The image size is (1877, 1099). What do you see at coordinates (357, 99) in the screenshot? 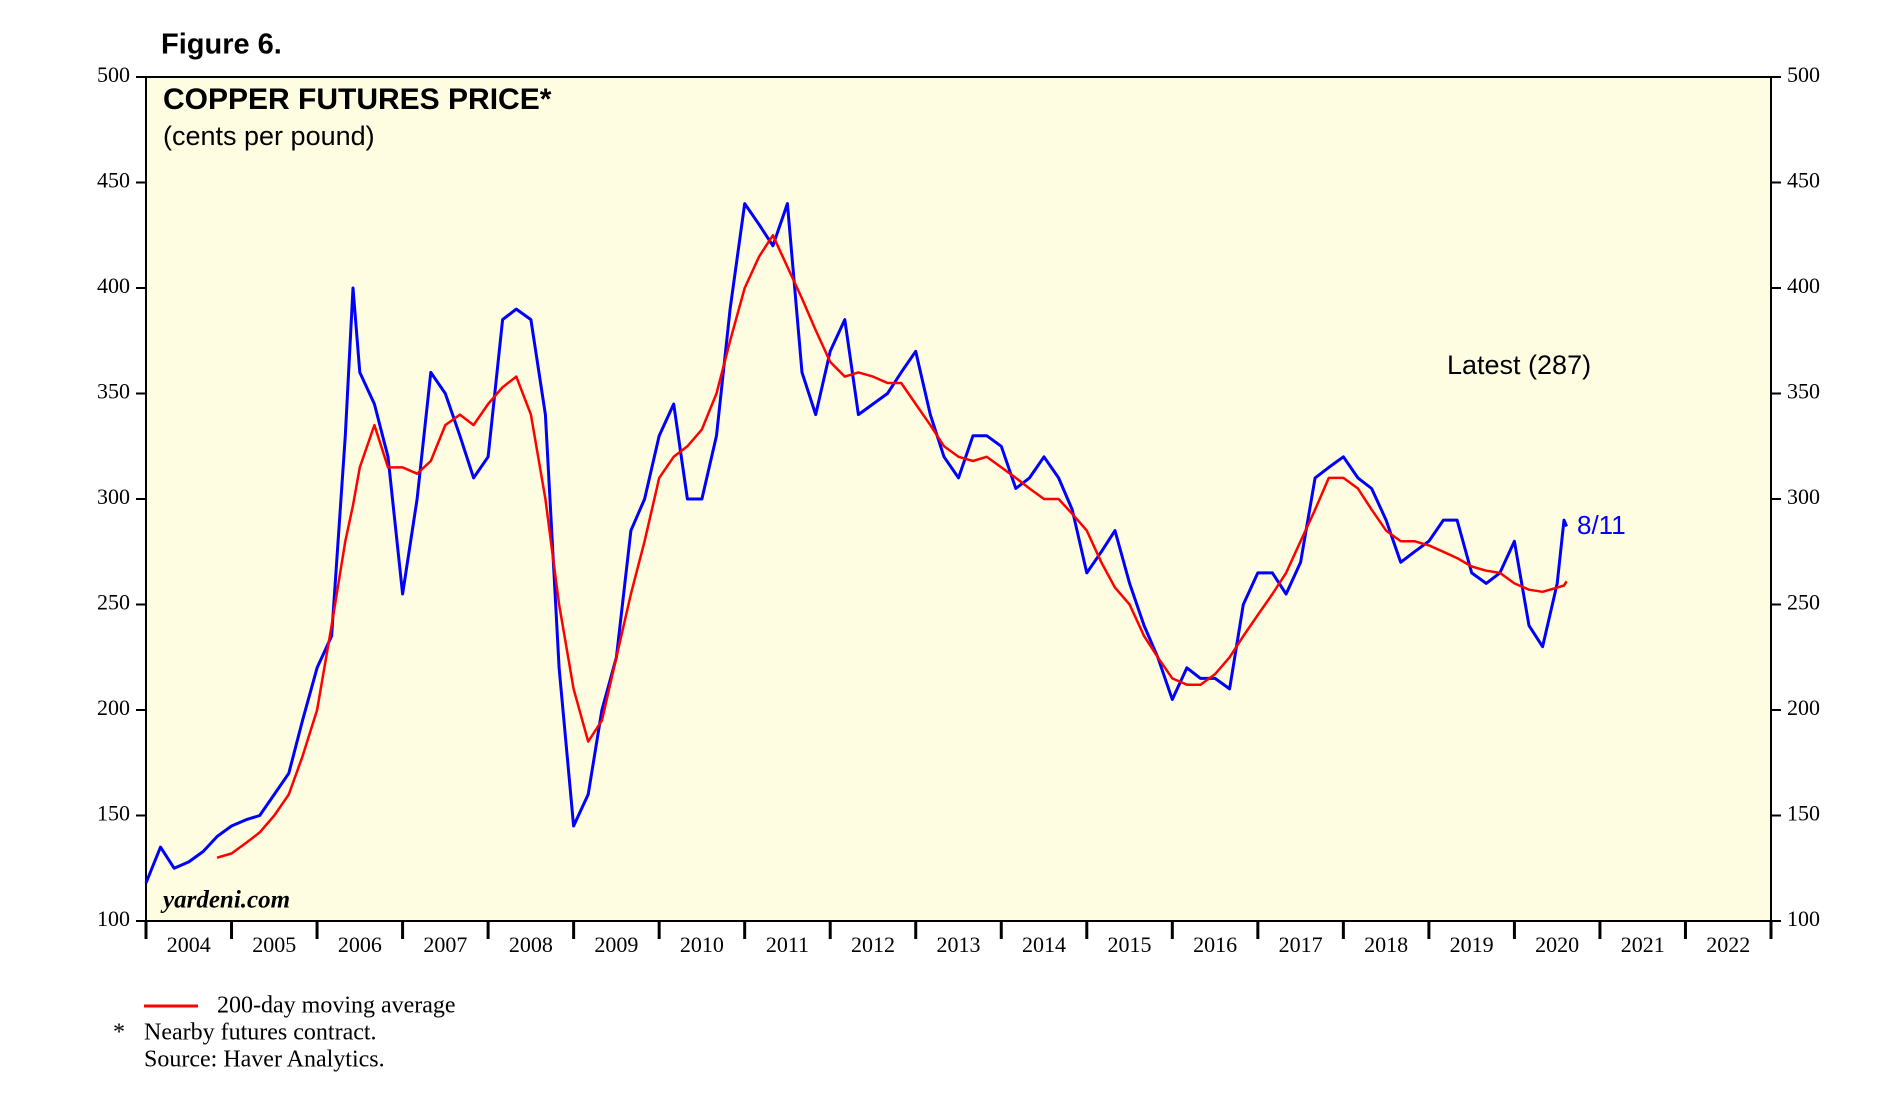
I see `chart-title: COPPER FUTURES PRICE*` at bounding box center [357, 99].